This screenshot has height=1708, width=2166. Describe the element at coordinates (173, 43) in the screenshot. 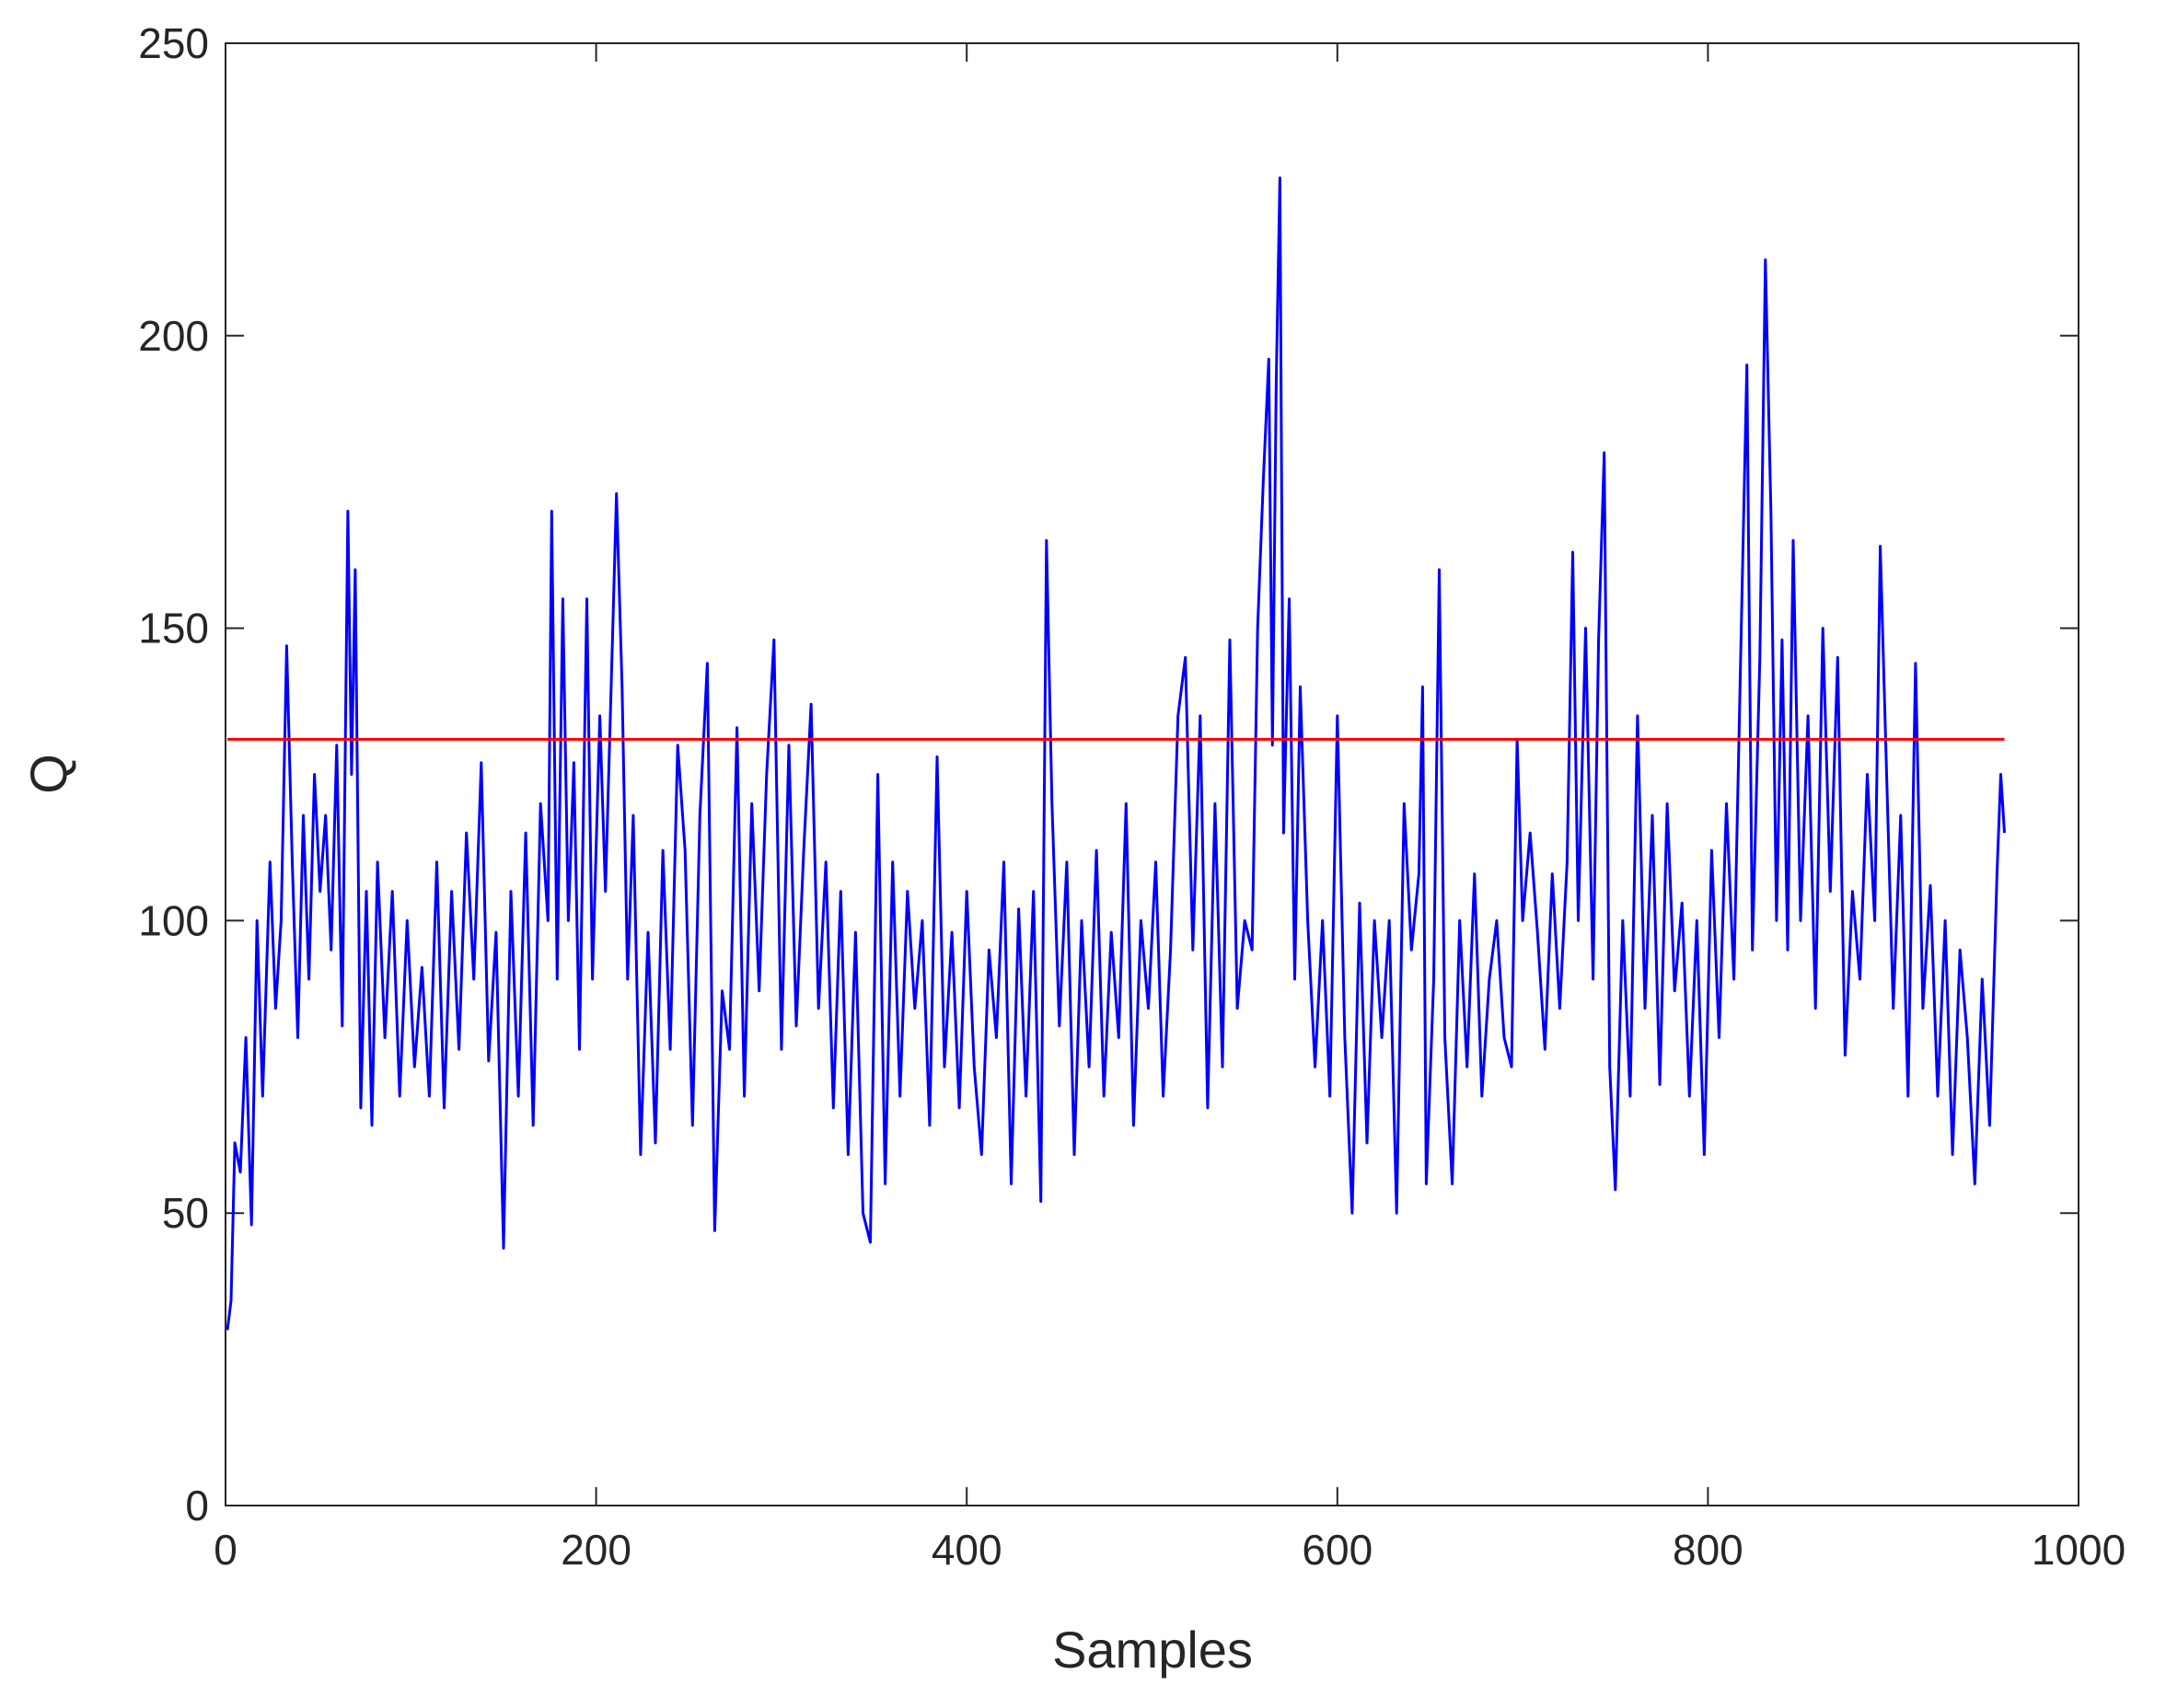

I see `y-tick-label: 250` at that location.